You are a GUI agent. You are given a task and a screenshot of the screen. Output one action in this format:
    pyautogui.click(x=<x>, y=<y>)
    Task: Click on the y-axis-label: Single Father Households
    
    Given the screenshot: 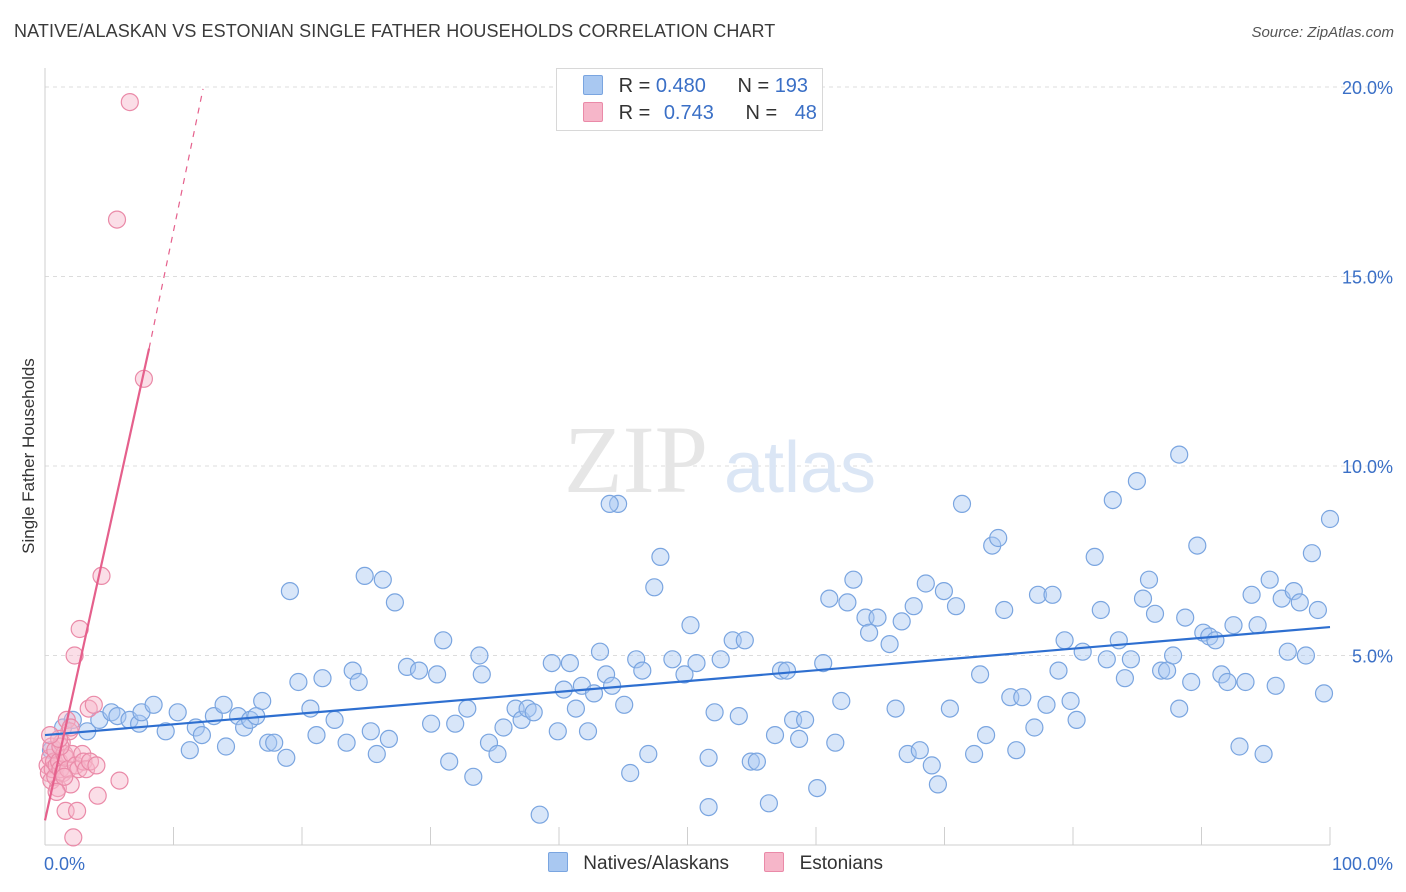 What is the action you would take?
    pyautogui.click(x=28, y=456)
    